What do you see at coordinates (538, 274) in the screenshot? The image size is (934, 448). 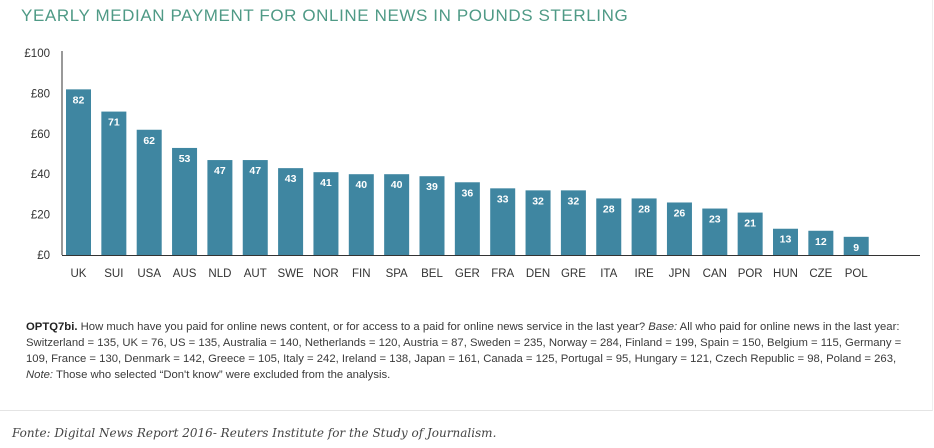 I see `x-tick-label: DEN` at bounding box center [538, 274].